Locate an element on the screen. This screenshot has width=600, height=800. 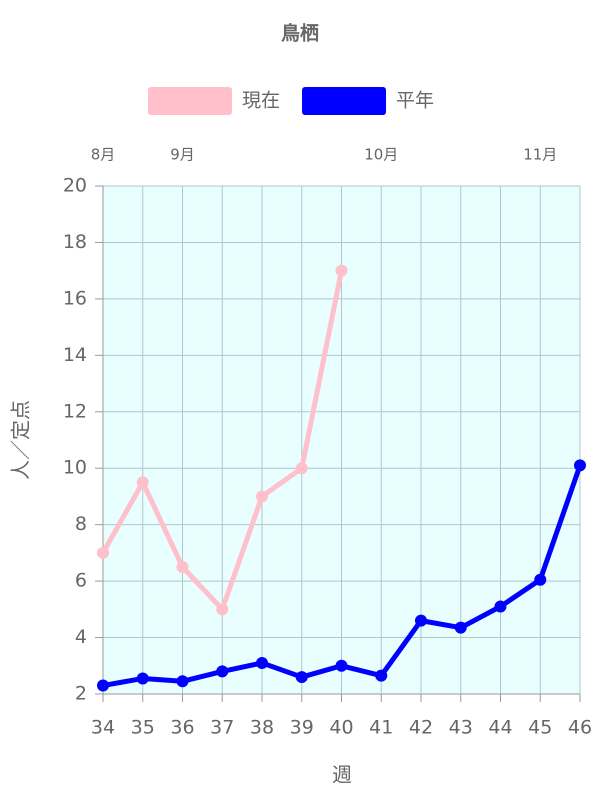
x-tick-label: 41 is located at coordinates (381, 728).